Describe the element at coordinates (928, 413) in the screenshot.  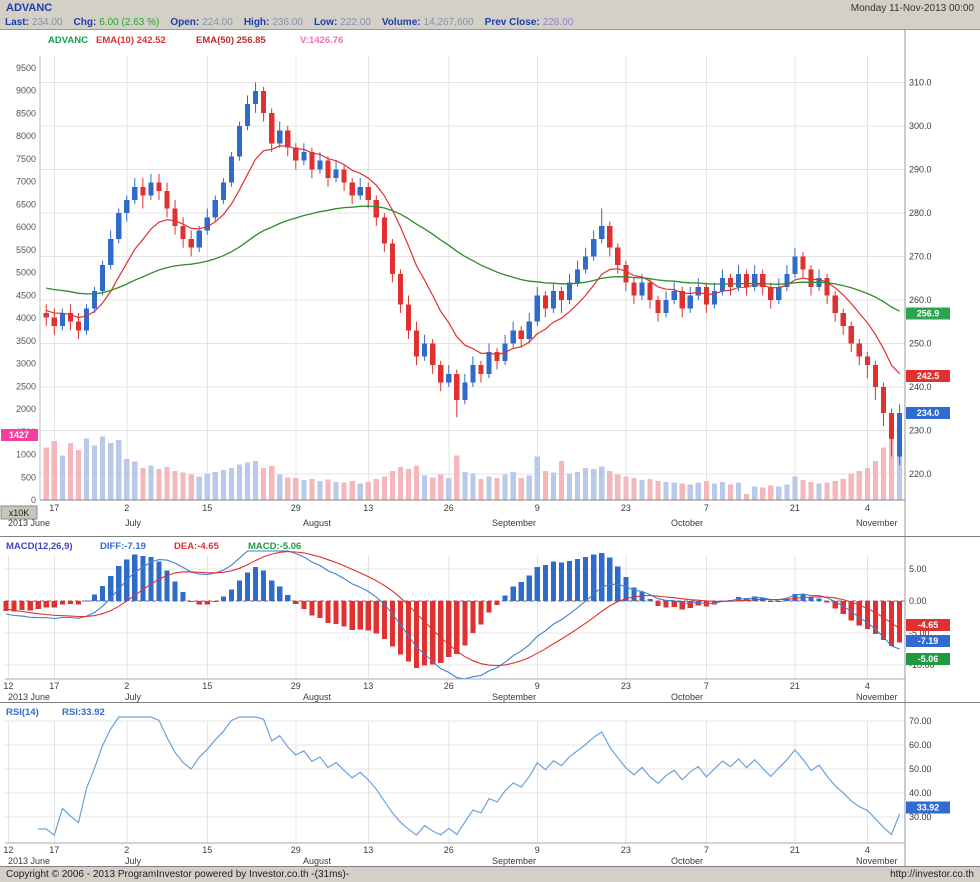
I see `svg-text: 234.0` at that location.